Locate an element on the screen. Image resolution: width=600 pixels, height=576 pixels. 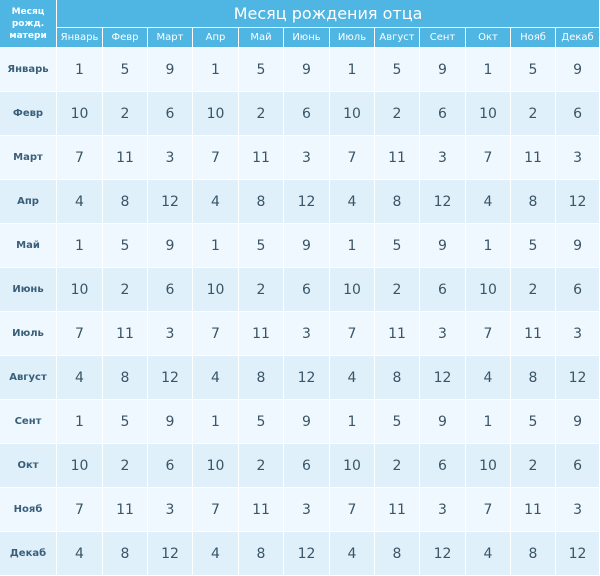
table-row: Март 7 11 3 7 11 3 7 11 3 7 11 3 is located at coordinates (300, 158).